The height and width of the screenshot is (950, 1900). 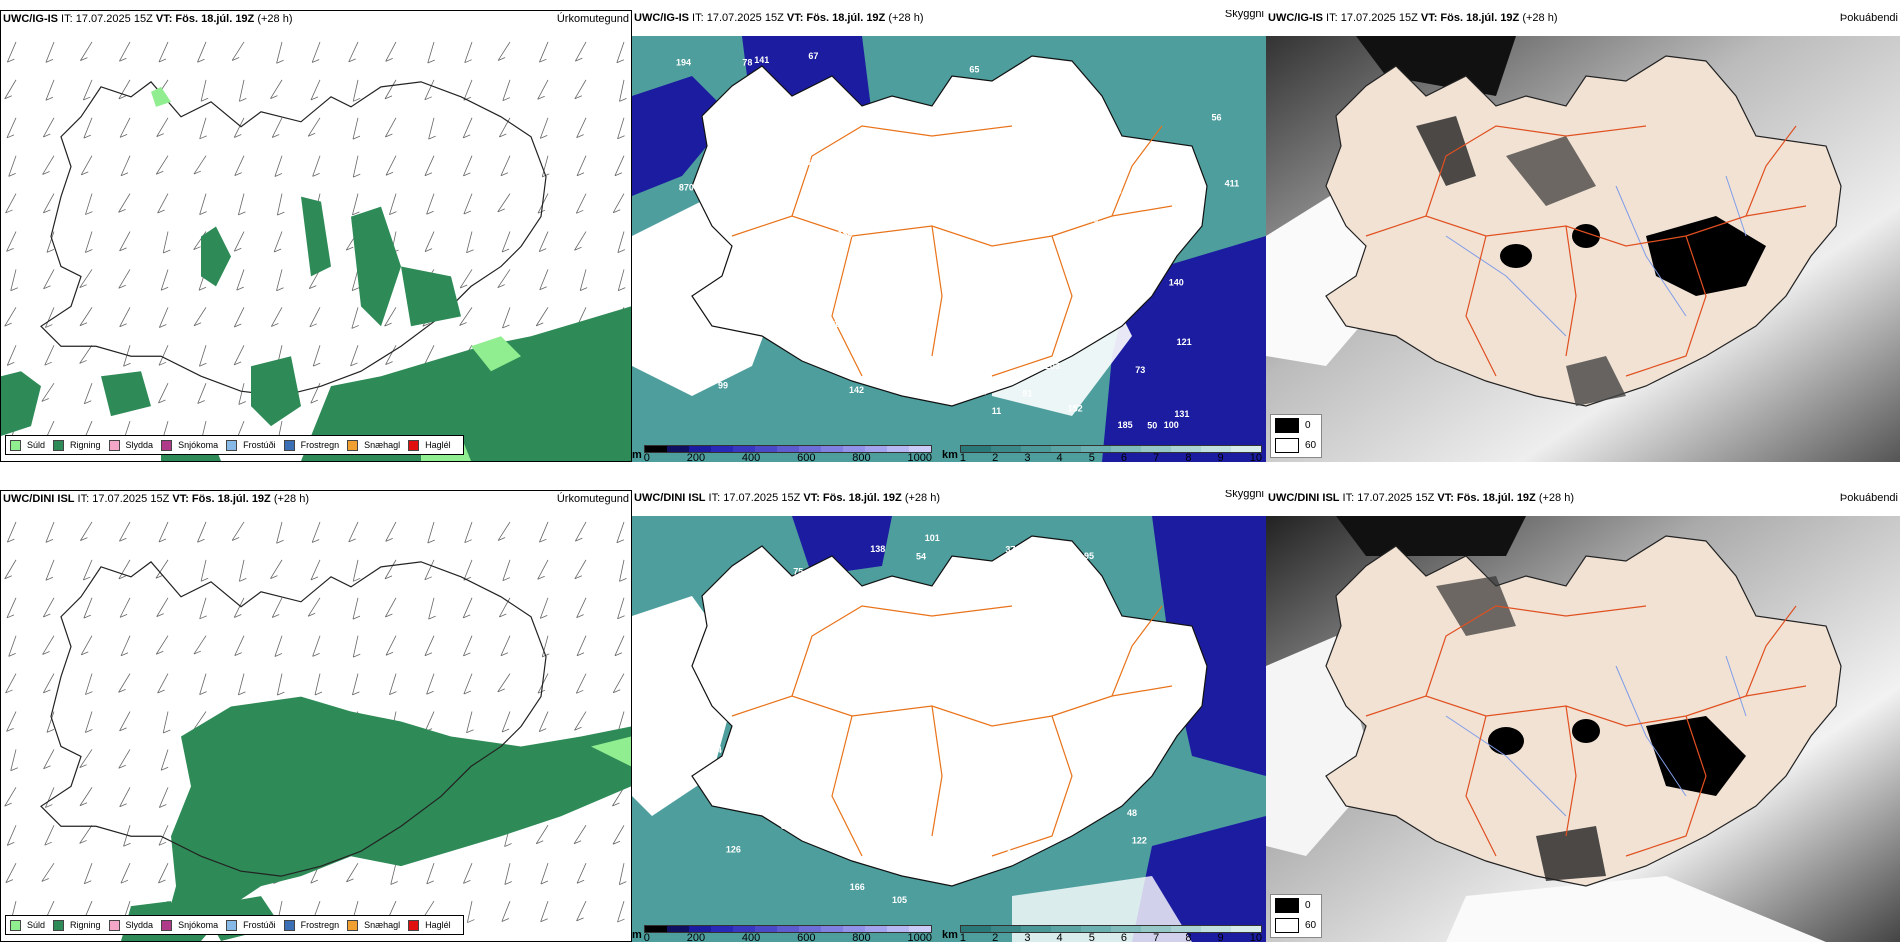 I want to click on vis-value-label: 55, so click(x=662, y=709).